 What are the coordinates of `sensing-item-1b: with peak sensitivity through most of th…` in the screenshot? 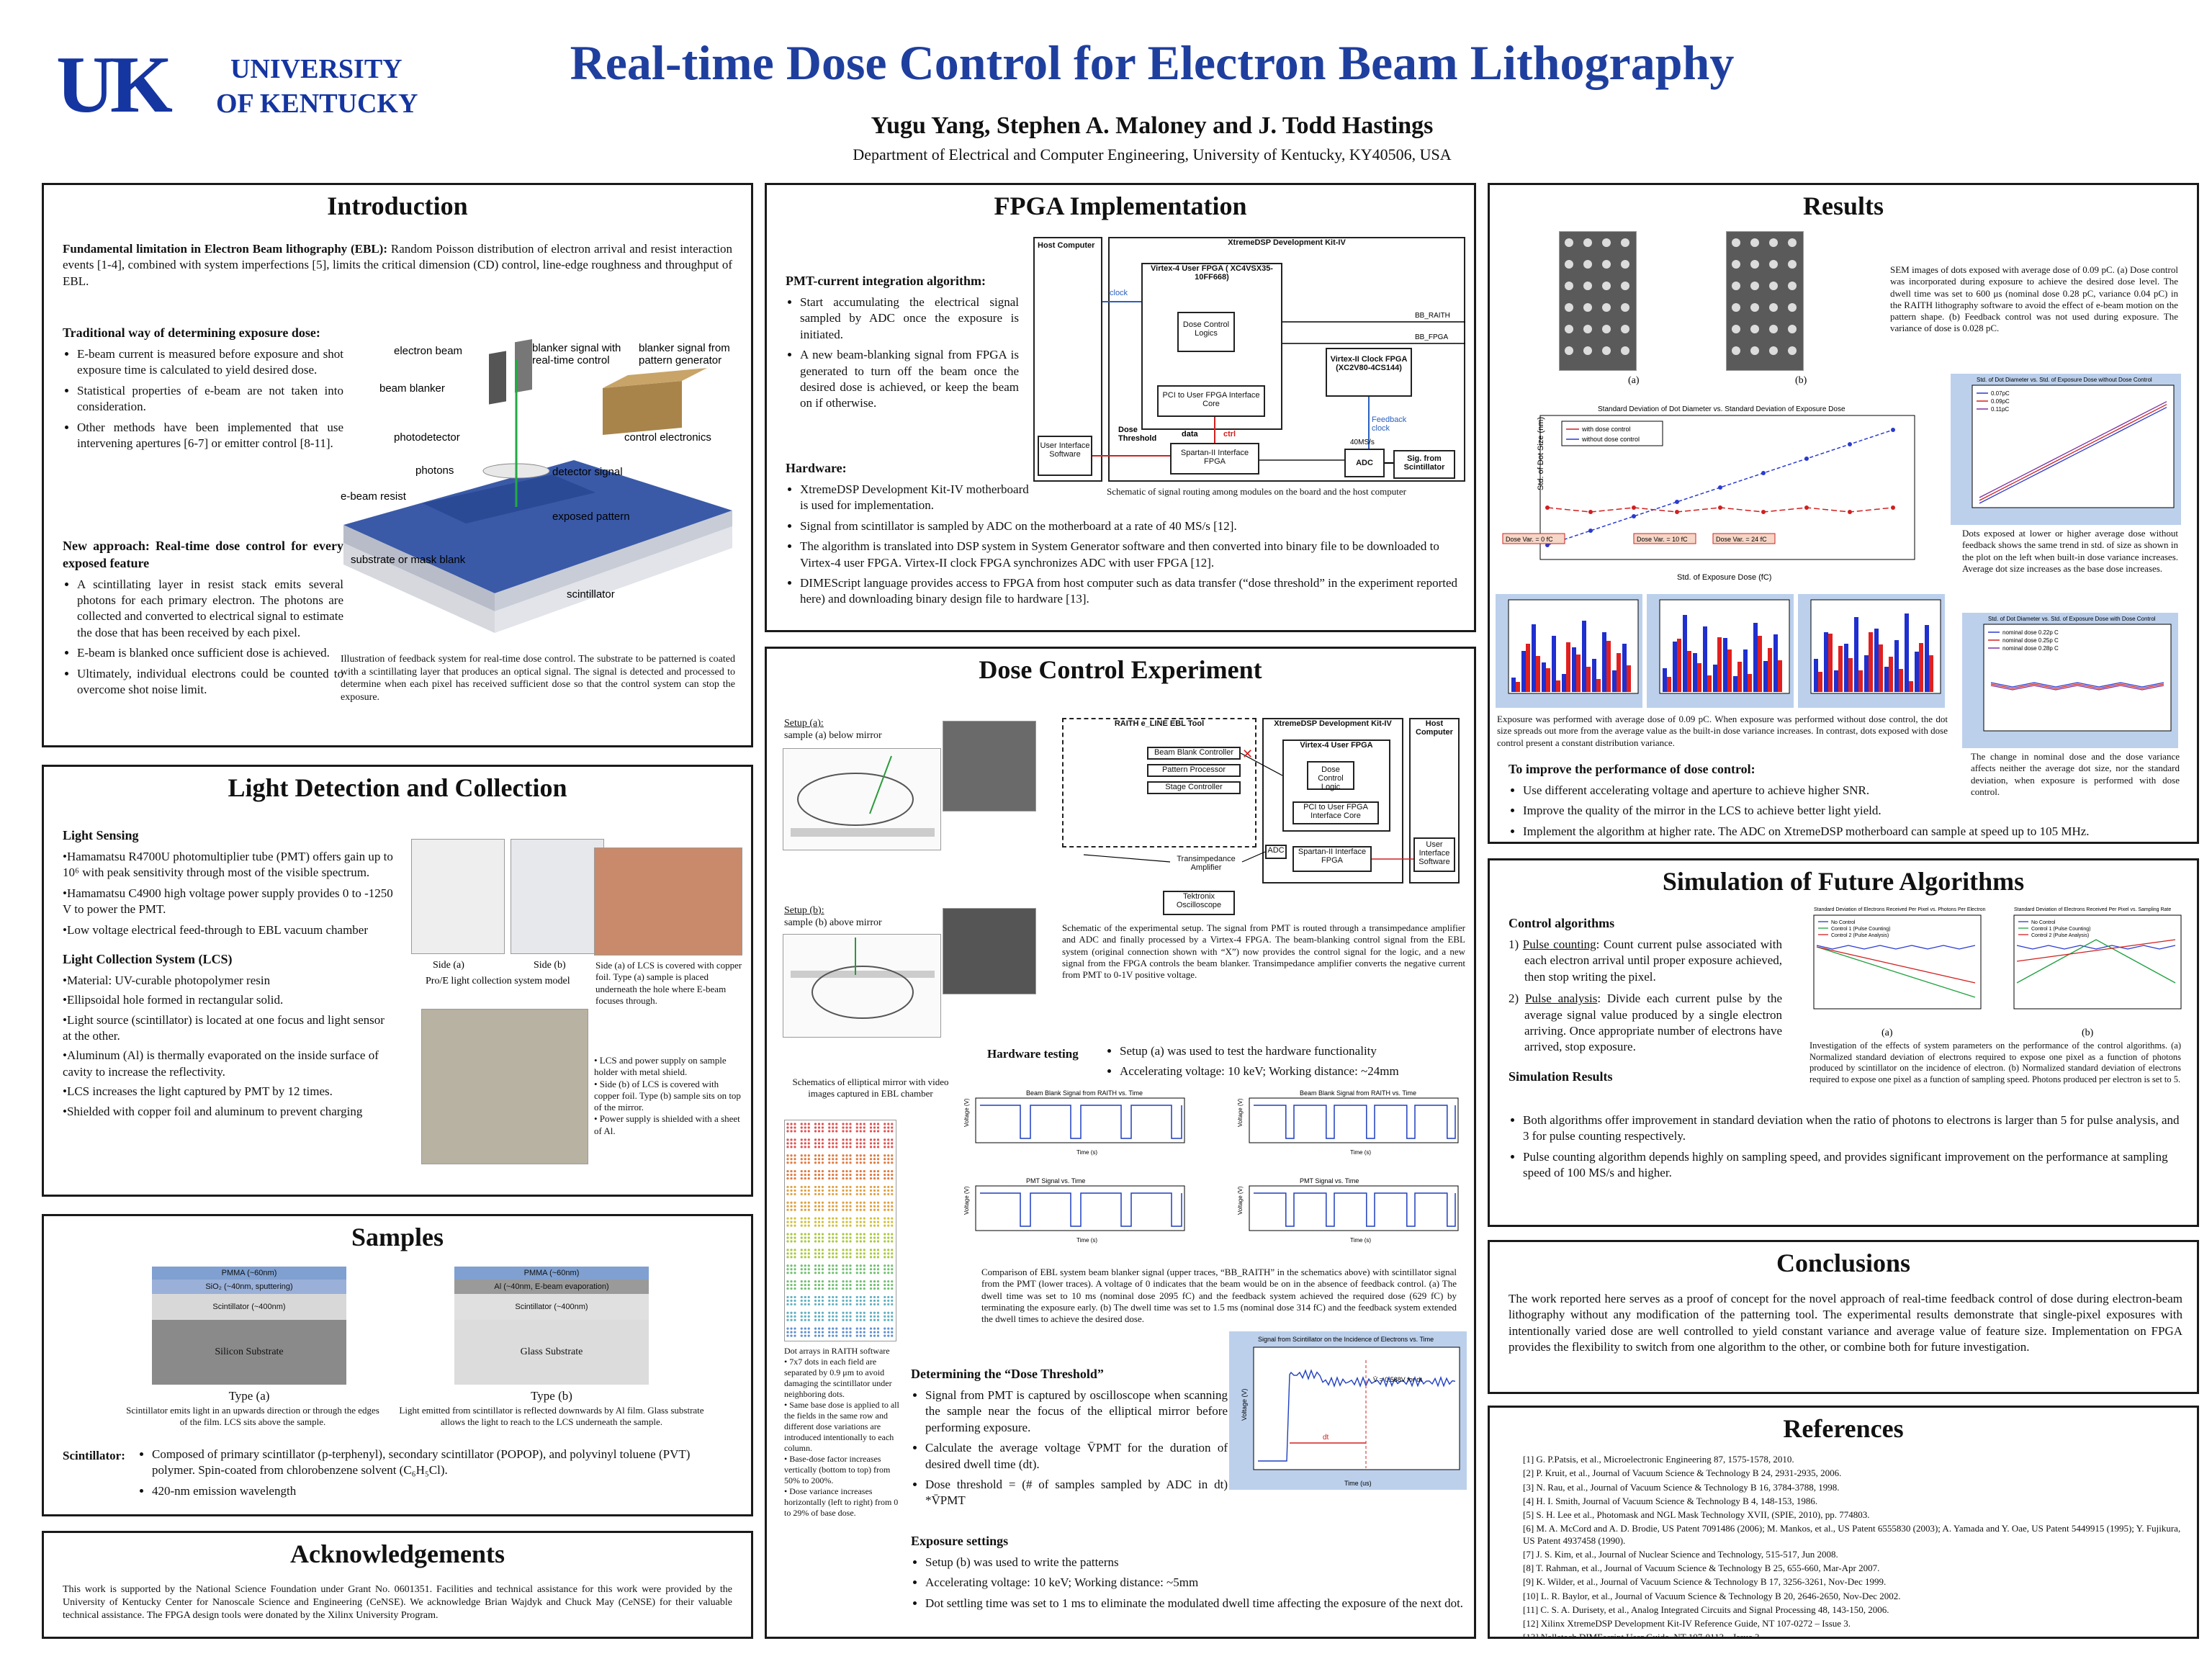 It's located at (226, 873).